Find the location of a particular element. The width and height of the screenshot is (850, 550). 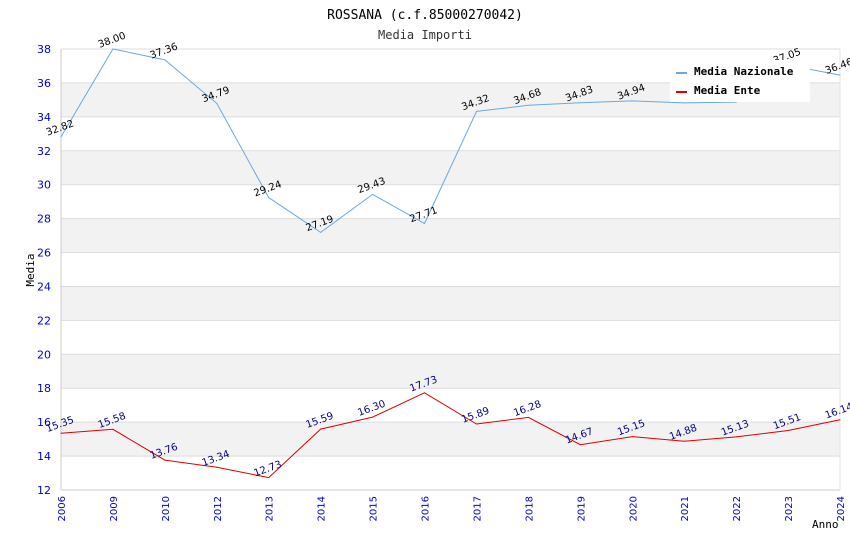

chart-subtitle: Media Importi is located at coordinates (425, 35).